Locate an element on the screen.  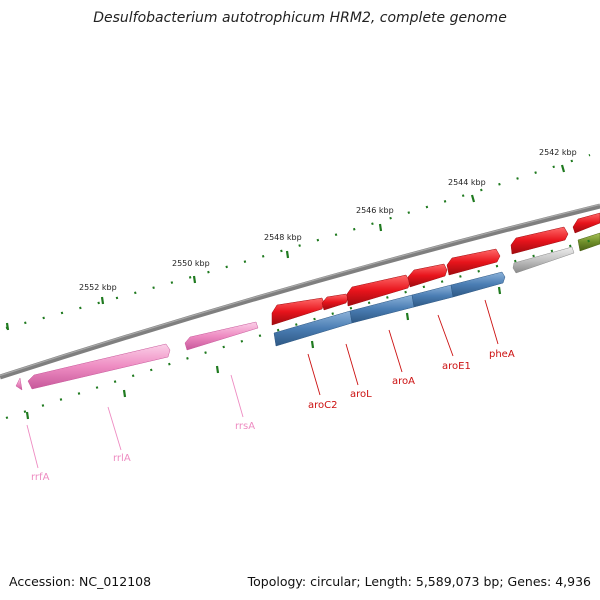
tick-label-2548: 2548 kbp is located at coordinates (283, 237).